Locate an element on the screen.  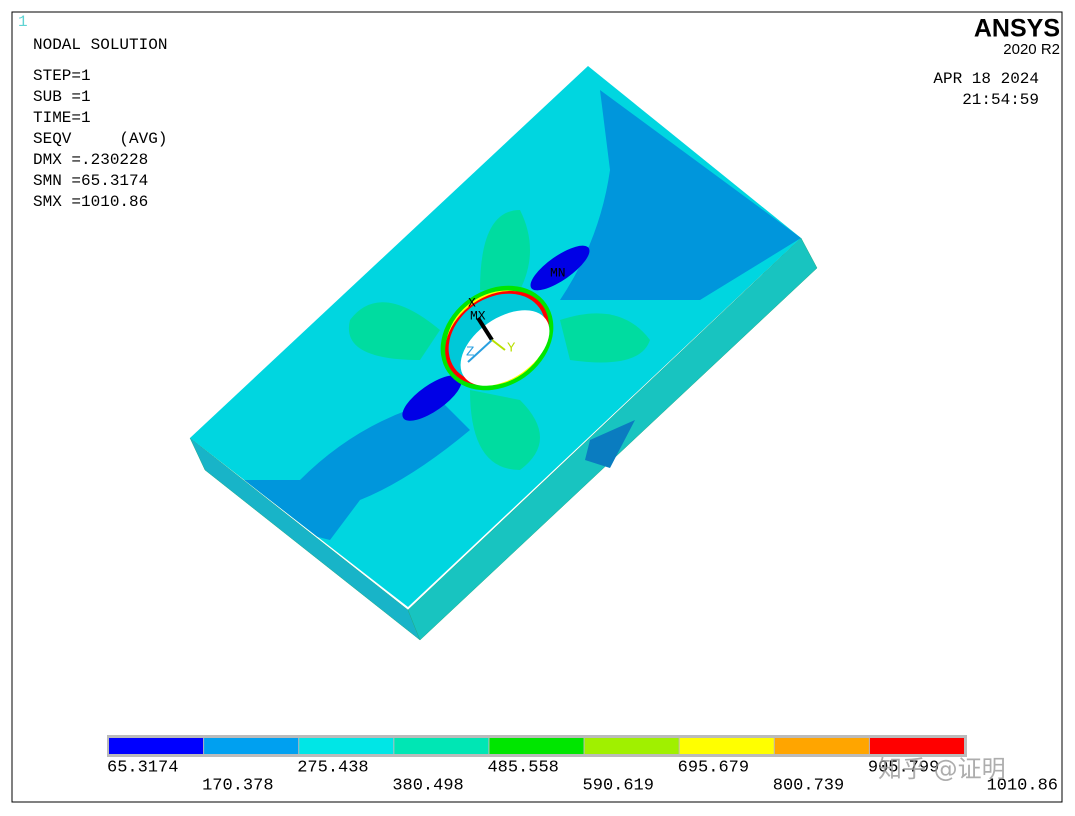
info-line: DMX =.230228 is located at coordinates (90, 160).